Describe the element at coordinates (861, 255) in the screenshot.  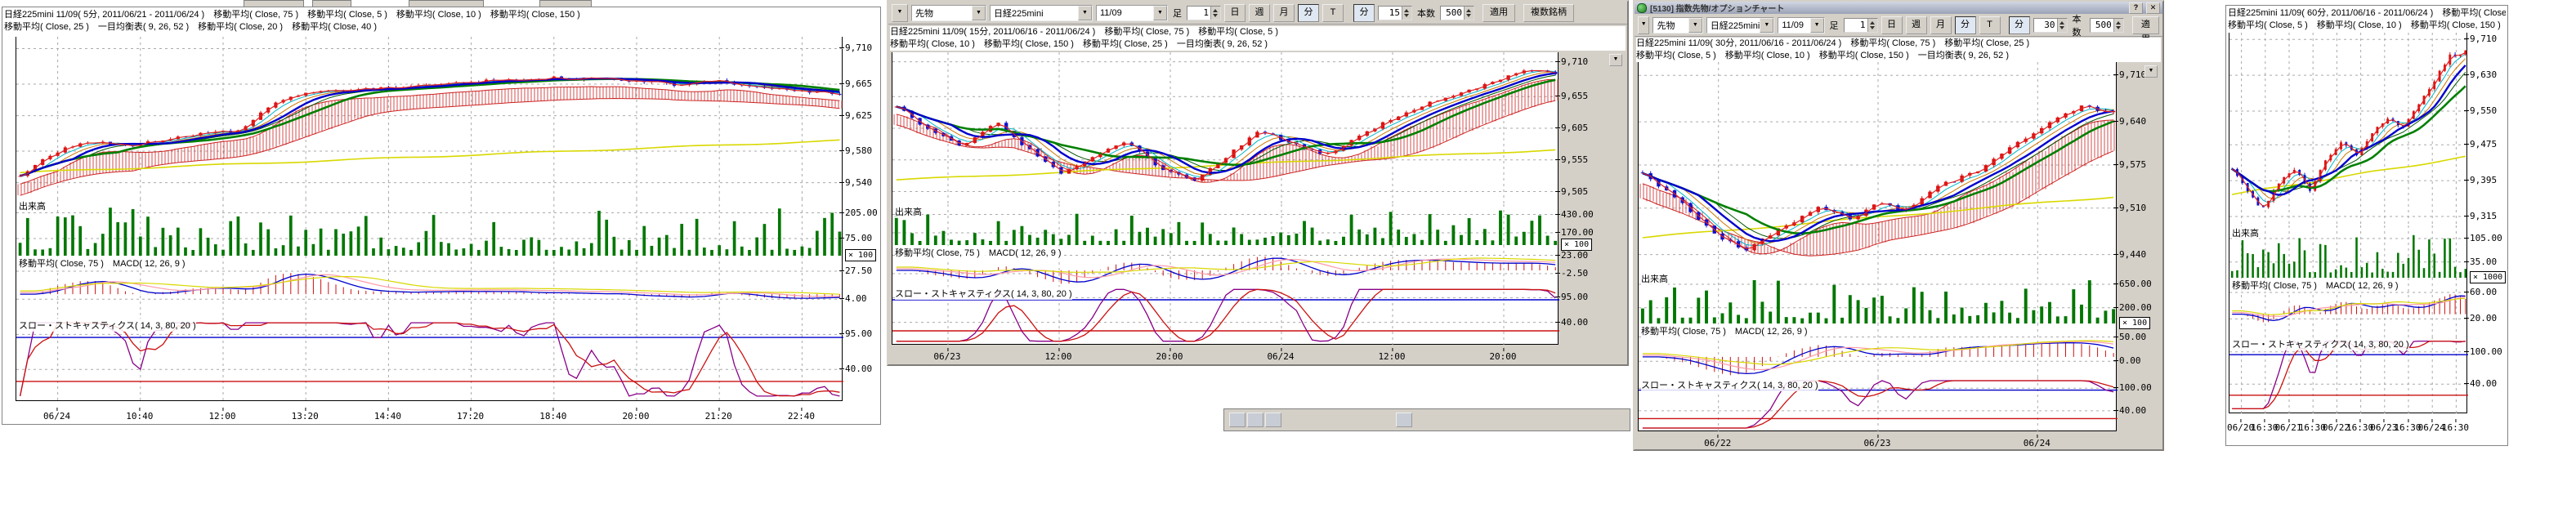
I see `unit-multiplier-badge: × 100` at that location.